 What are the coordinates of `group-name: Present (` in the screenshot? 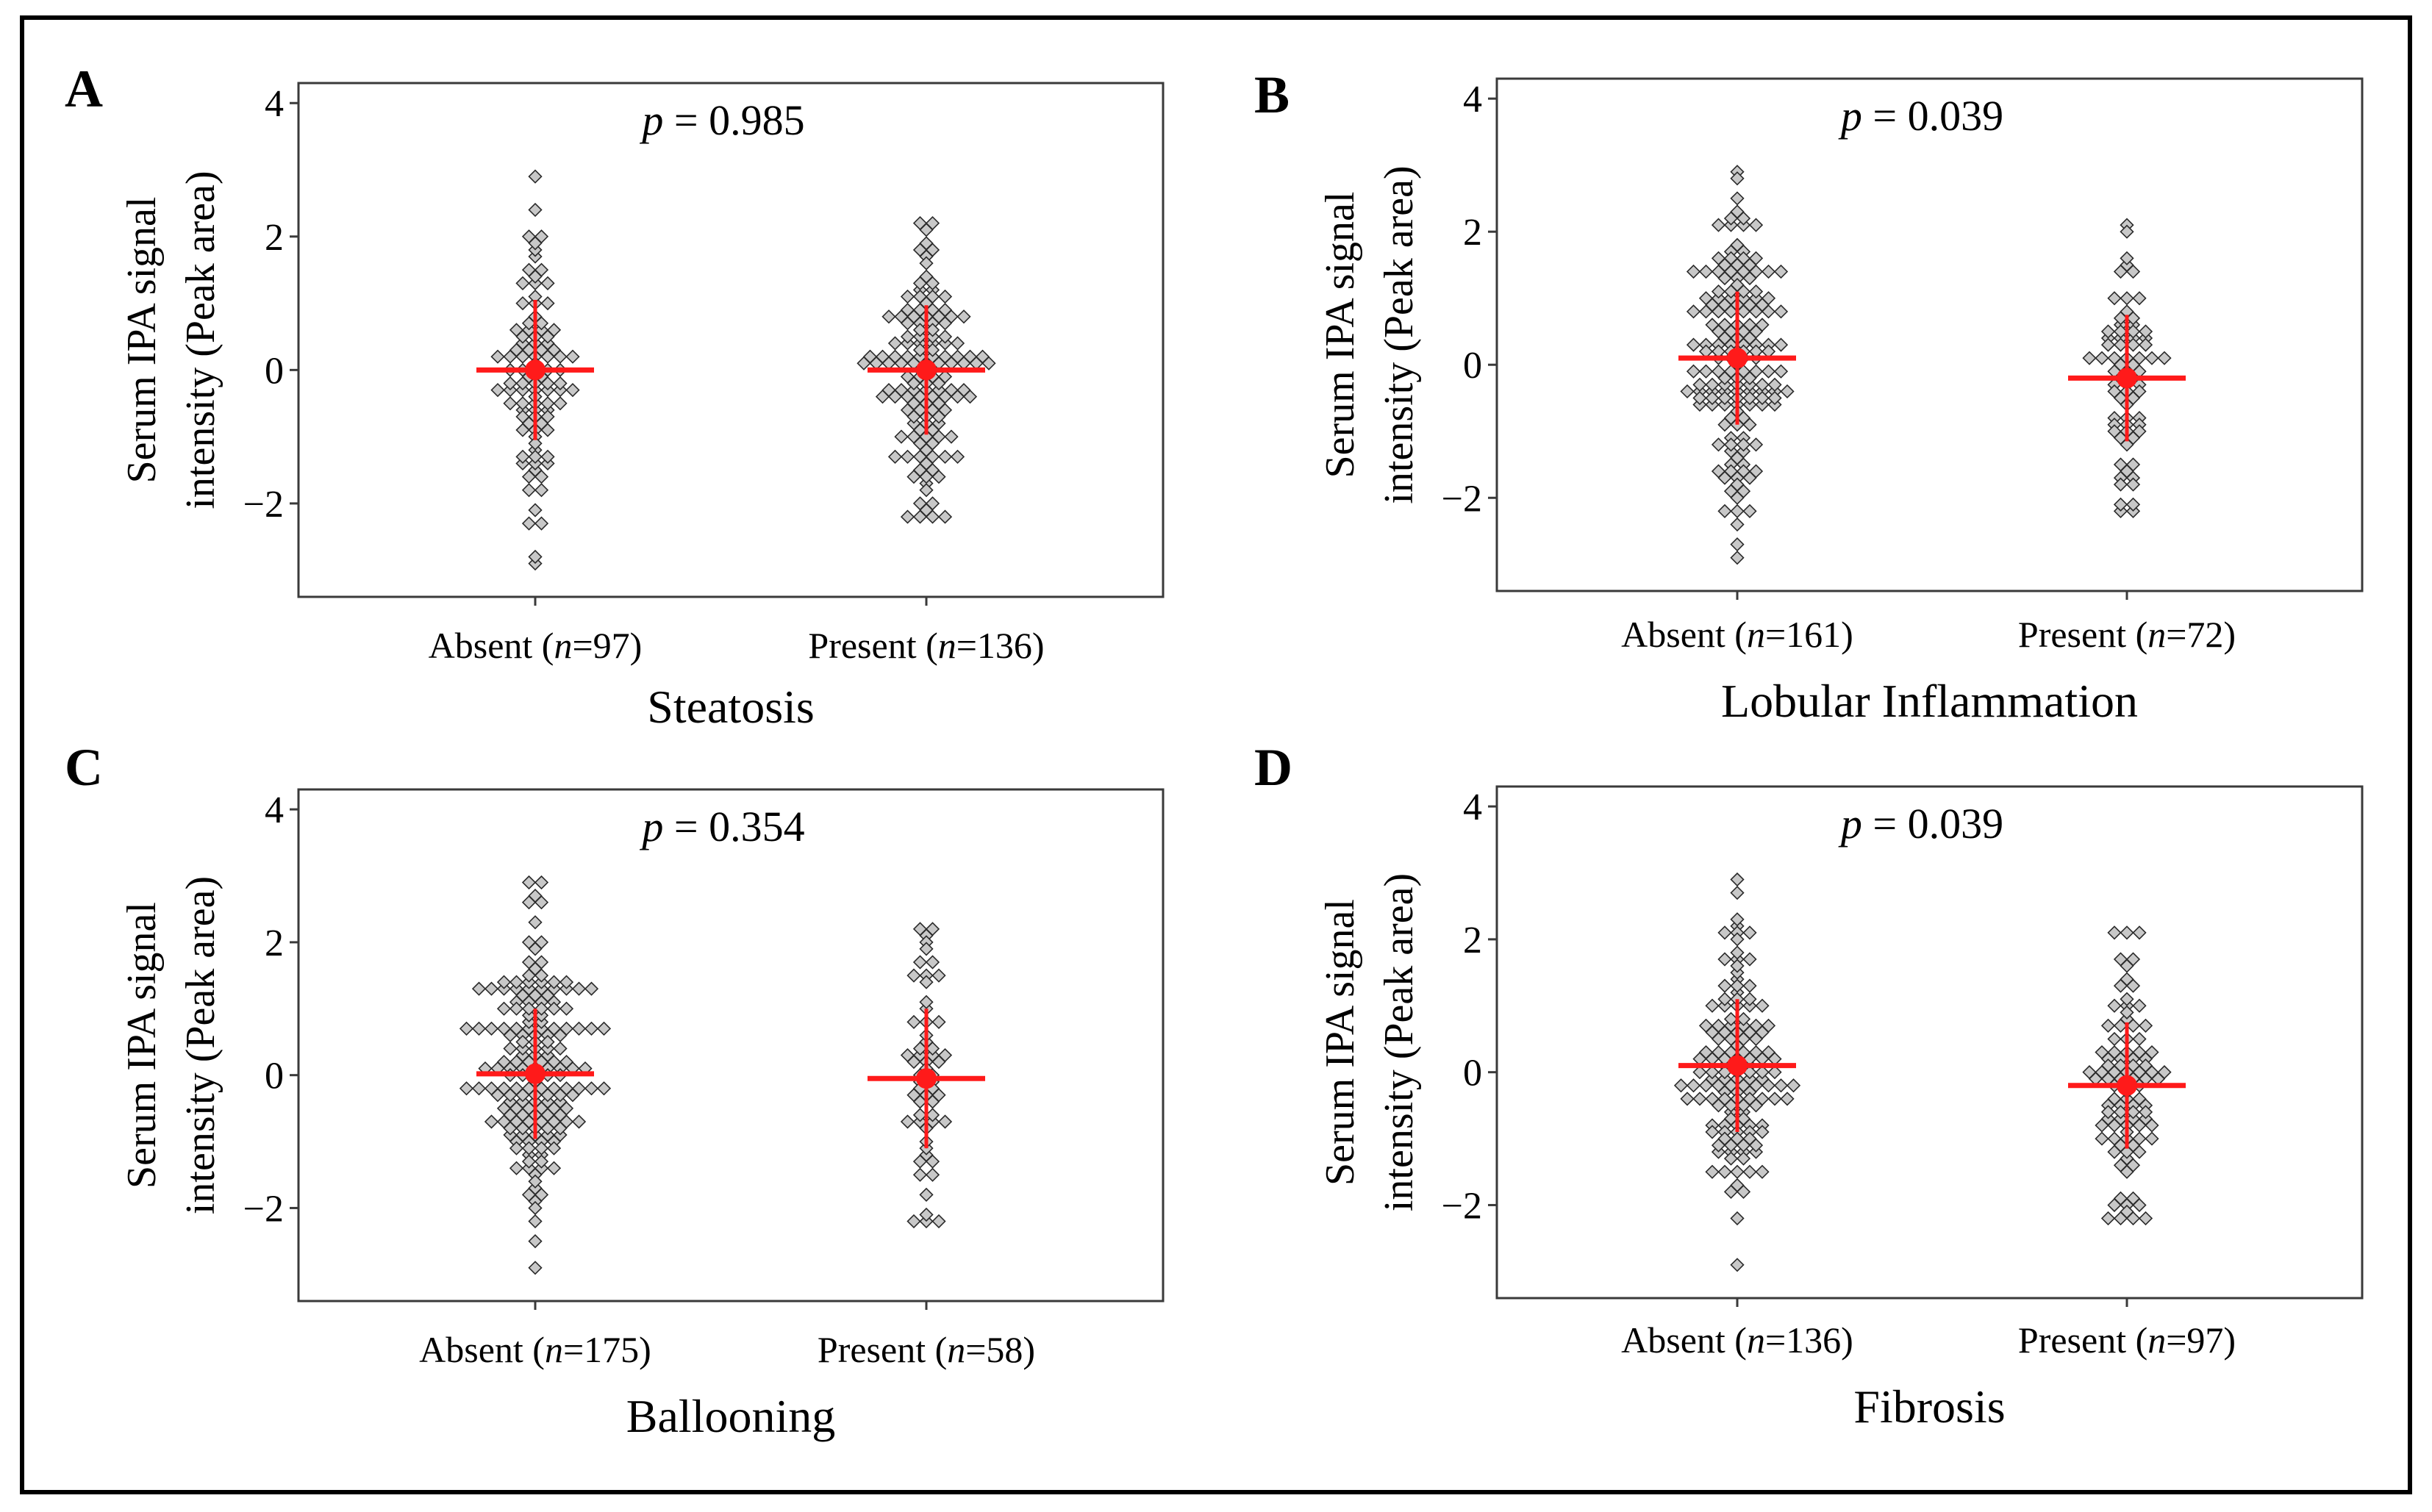 It's located at (2082, 634).